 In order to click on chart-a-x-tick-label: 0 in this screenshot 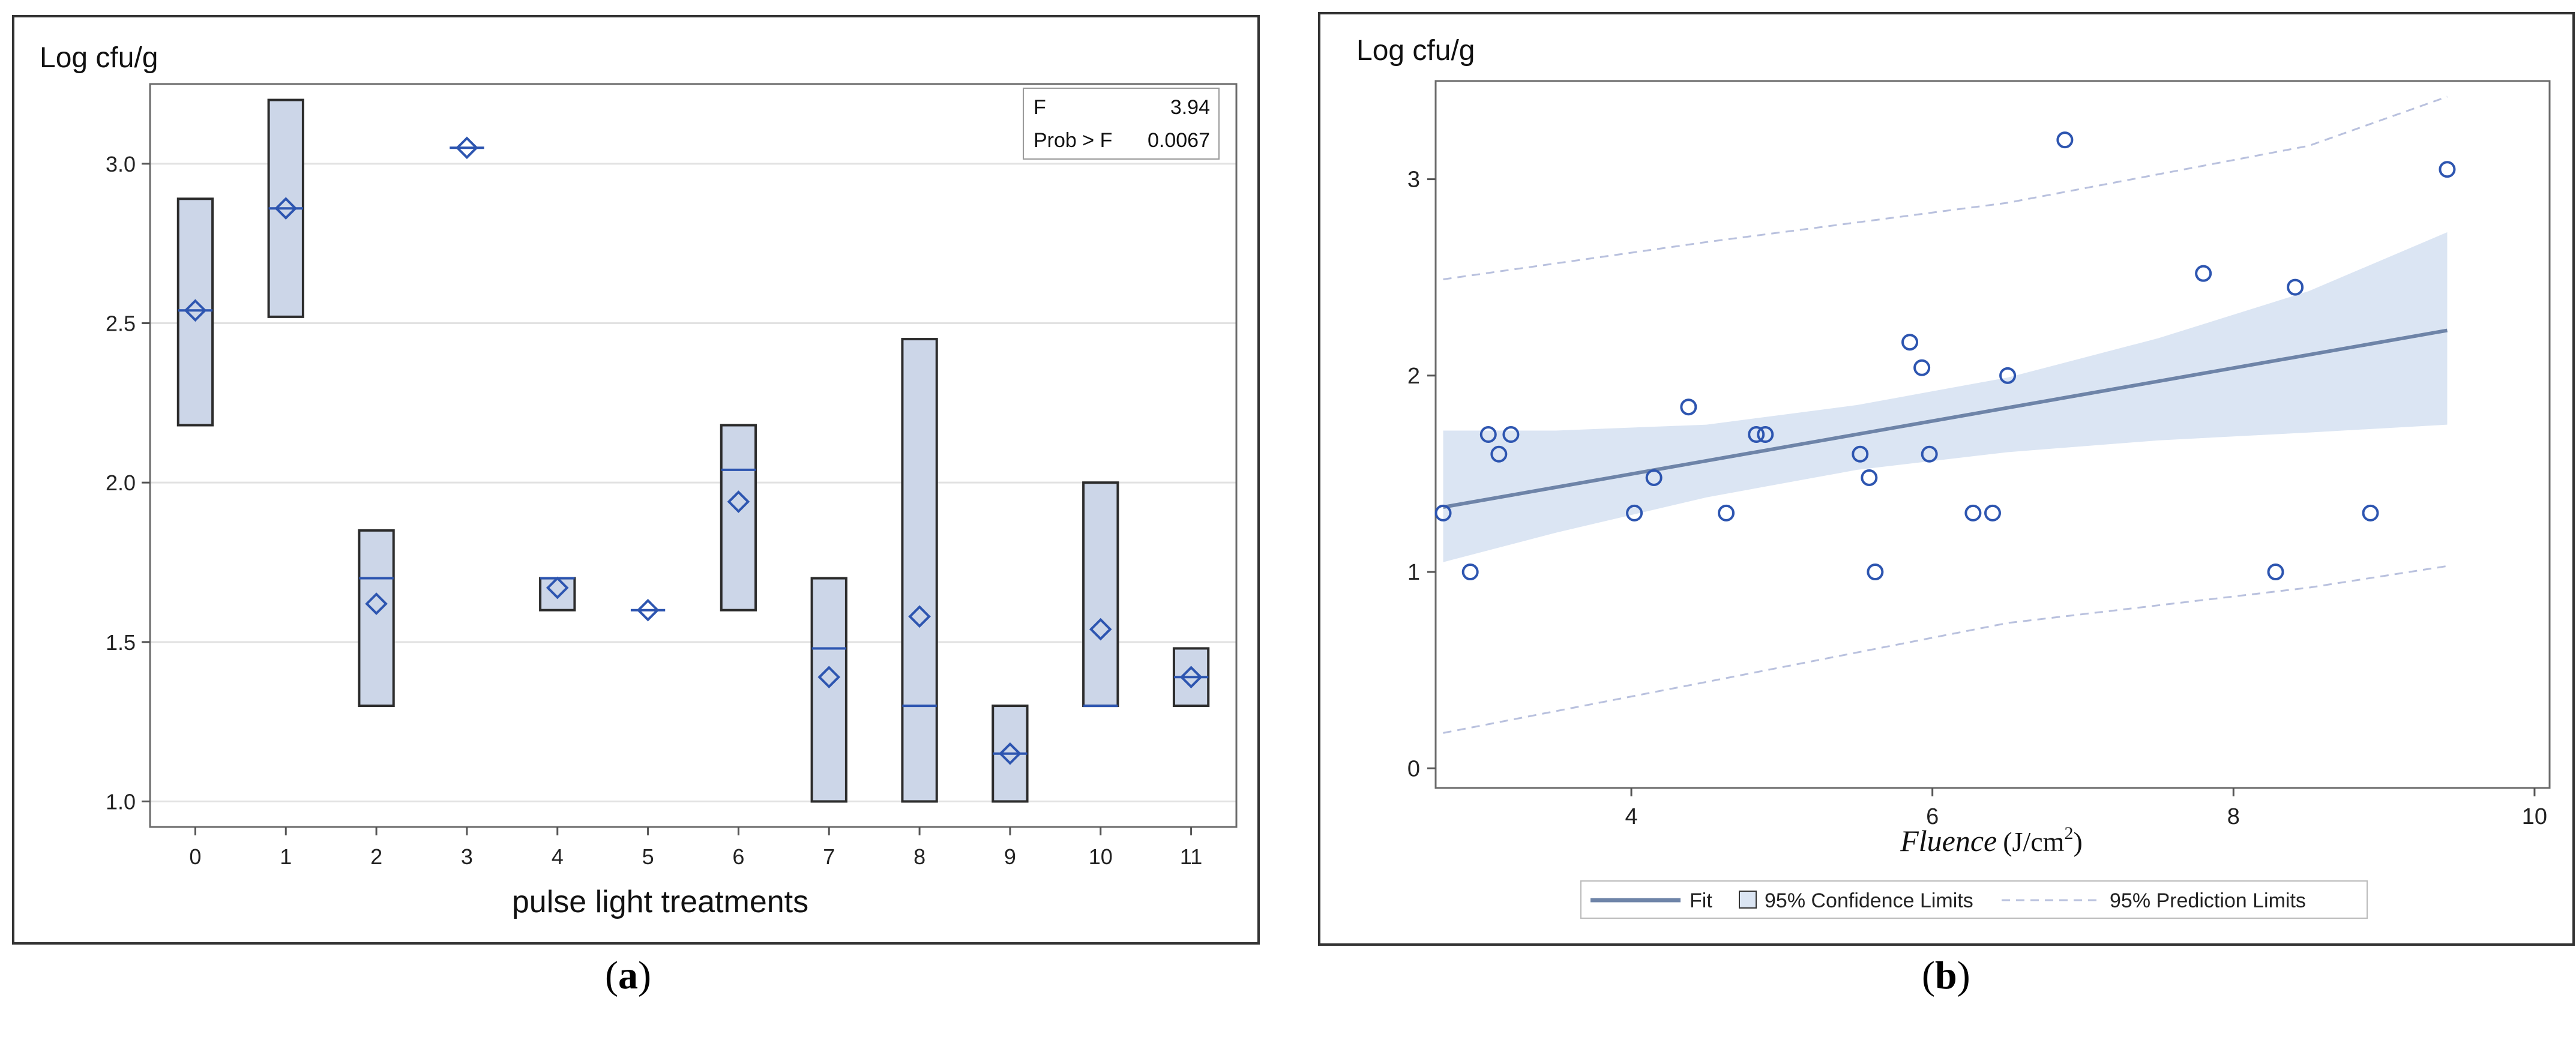, I will do `click(195, 857)`.